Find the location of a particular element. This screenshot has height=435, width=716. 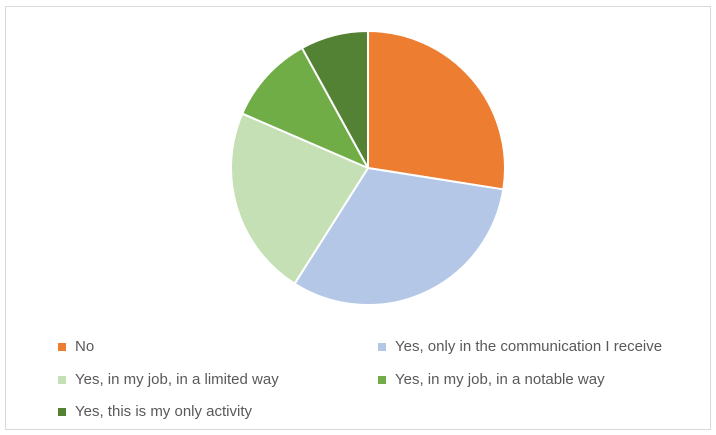

legend-swatch-no is located at coordinates (62, 346).